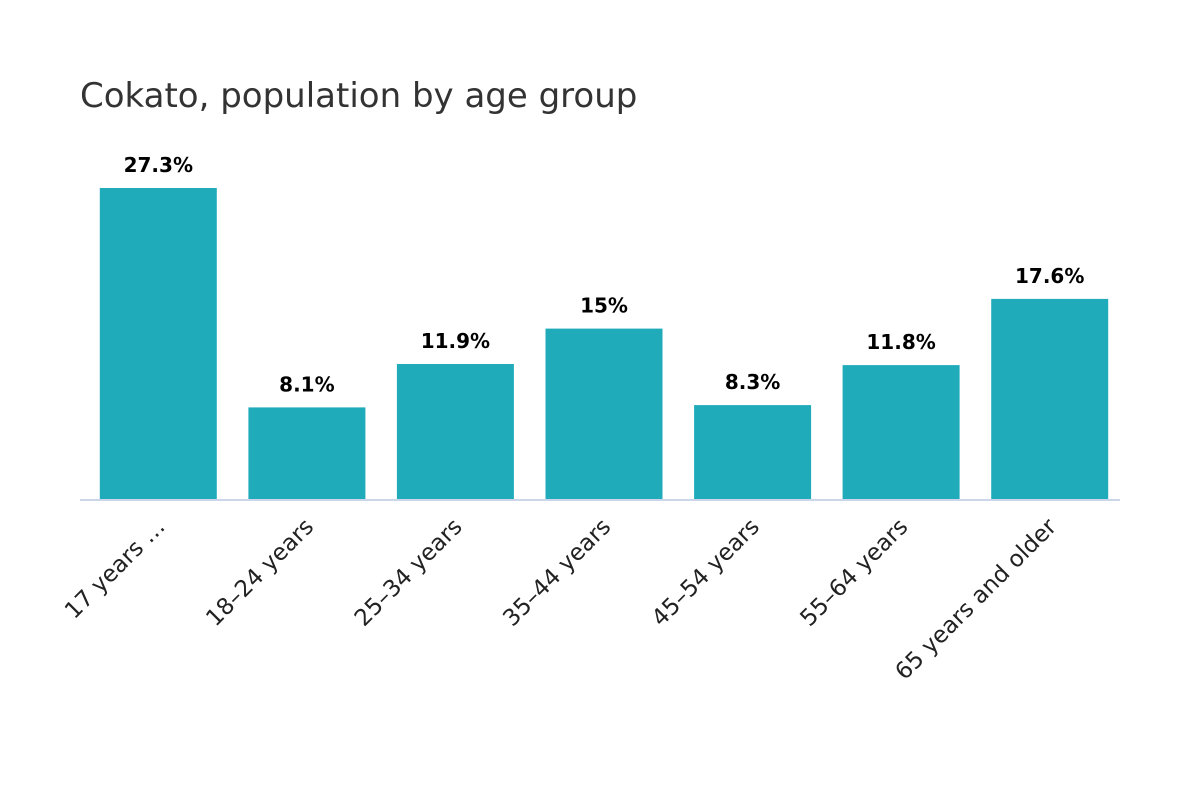 The width and height of the screenshot is (1200, 800). Describe the element at coordinates (1049, 276) in the screenshot. I see `data-label: 17.6%` at that location.